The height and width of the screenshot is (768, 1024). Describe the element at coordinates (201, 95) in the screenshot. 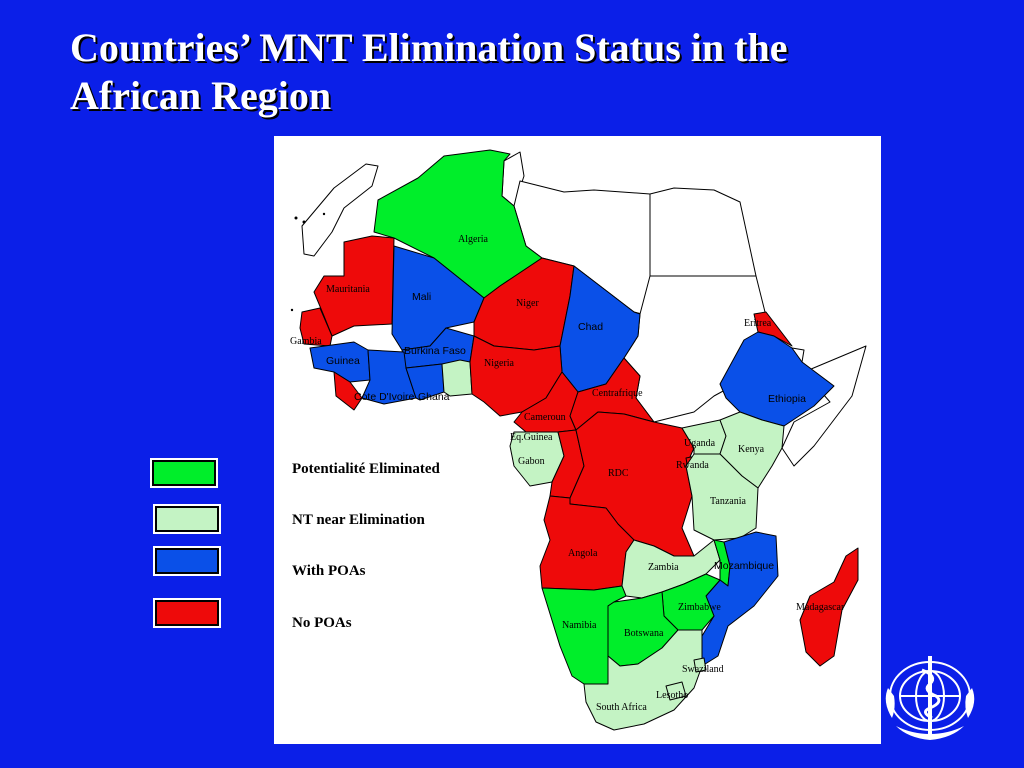

I see `title-line-2: African Region` at that location.